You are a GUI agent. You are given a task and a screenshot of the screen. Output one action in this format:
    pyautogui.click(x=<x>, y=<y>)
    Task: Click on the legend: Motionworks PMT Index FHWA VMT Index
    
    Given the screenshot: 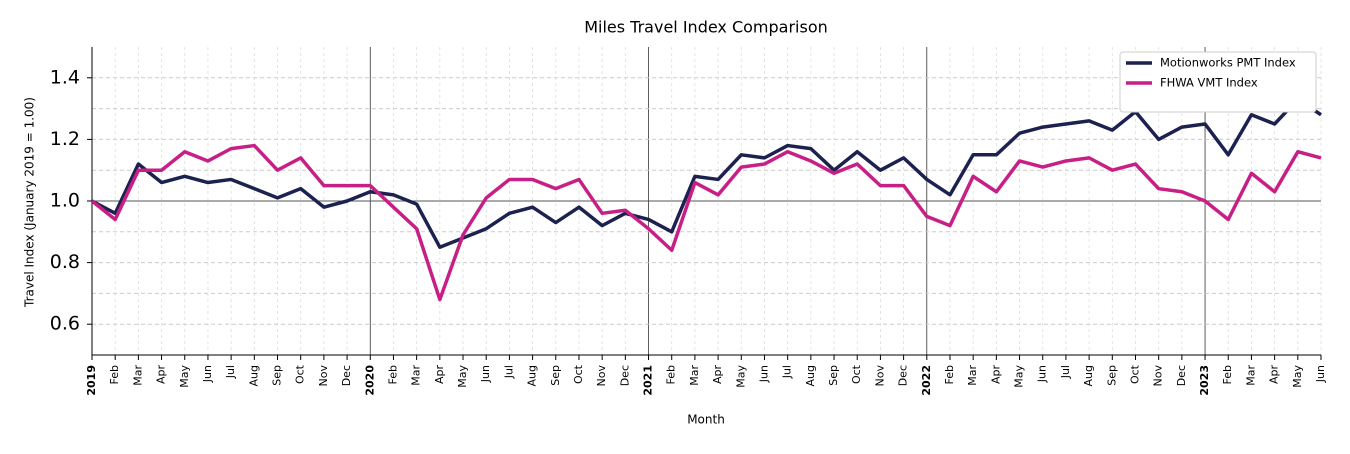 What is the action you would take?
    pyautogui.click(x=1218, y=82)
    